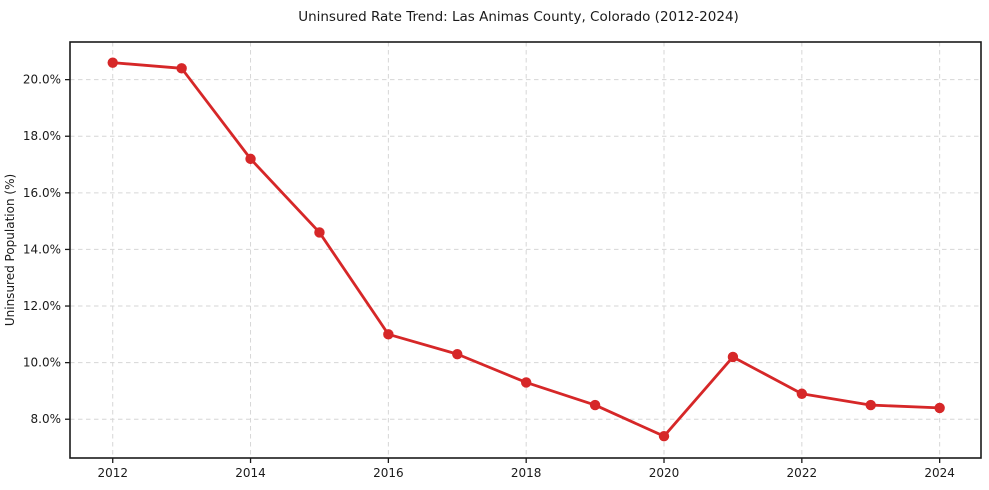 The height and width of the screenshot is (490, 989). I want to click on y-tick-label: 12.0%, so click(42, 306).